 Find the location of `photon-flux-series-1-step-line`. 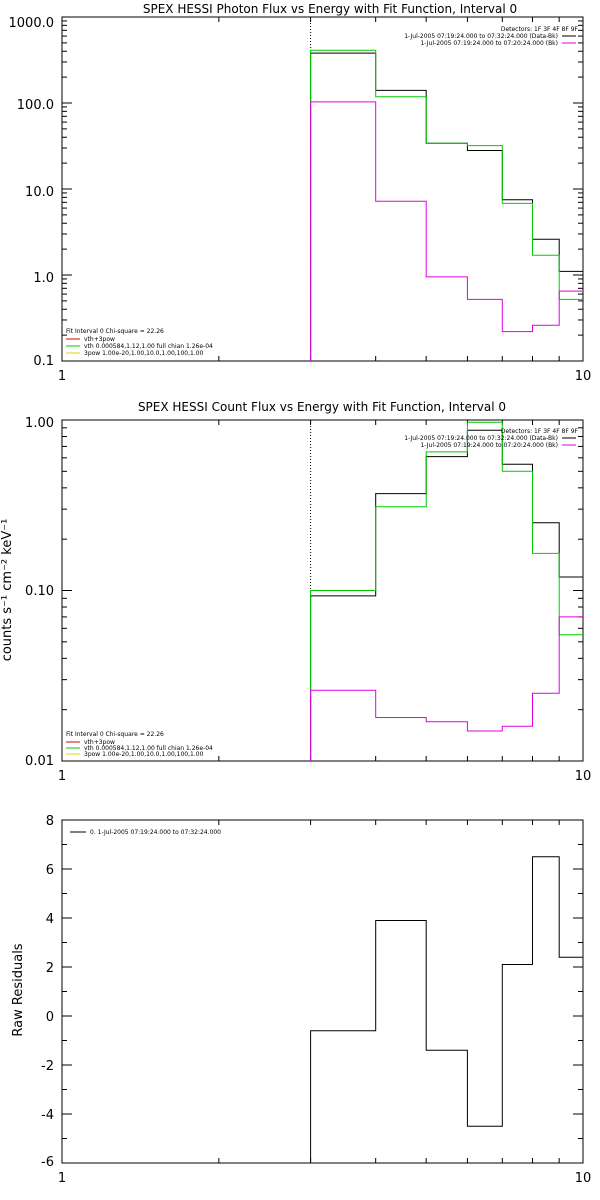

photon-flux-series-1-step-line is located at coordinates (446, 205).